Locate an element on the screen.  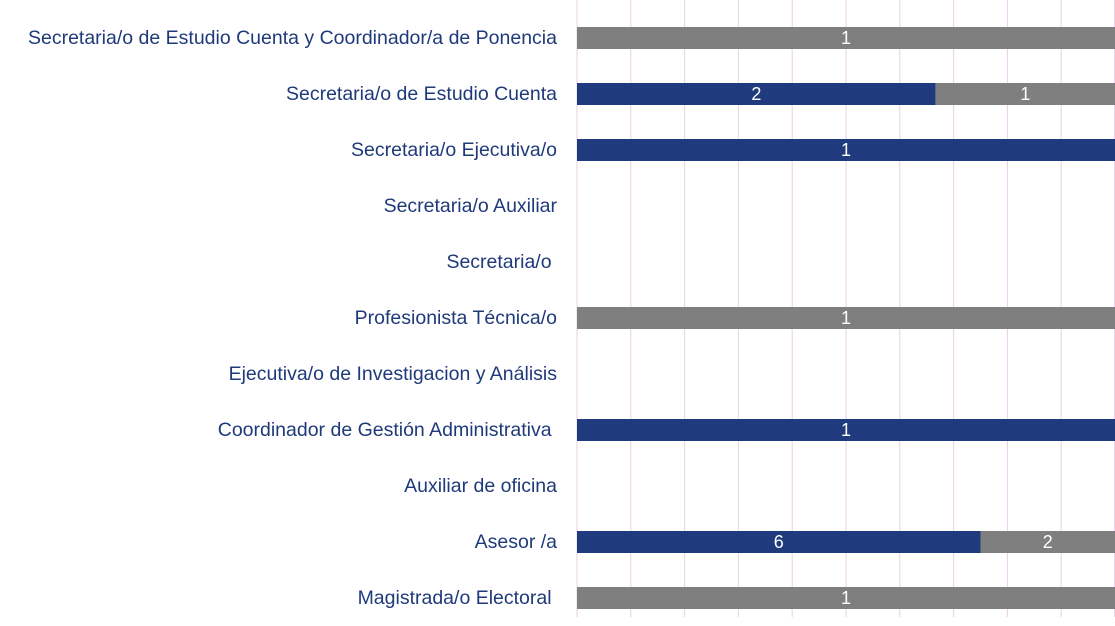
data-label: 6 is located at coordinates (779, 542).